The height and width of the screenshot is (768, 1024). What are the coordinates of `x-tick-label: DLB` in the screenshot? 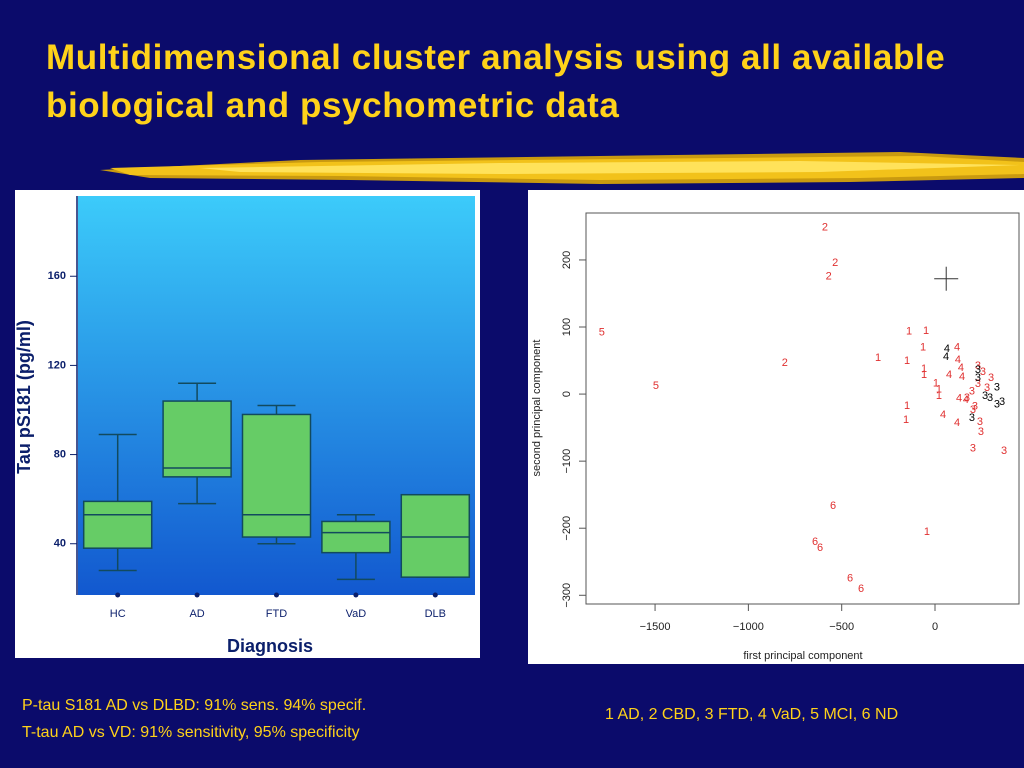 It's located at (435, 614).